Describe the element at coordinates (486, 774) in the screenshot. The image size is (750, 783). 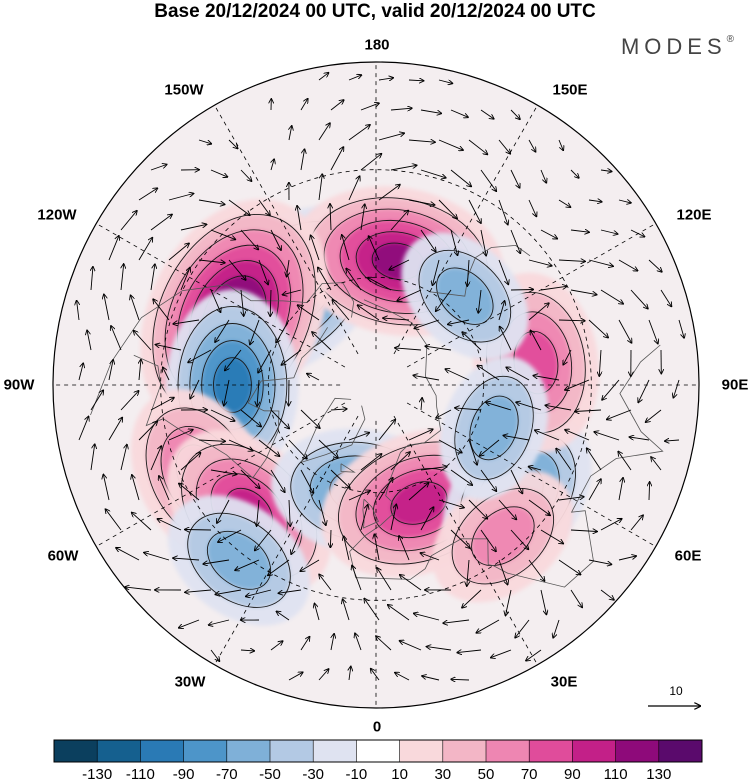
I see `colorbar-label: 50` at that location.